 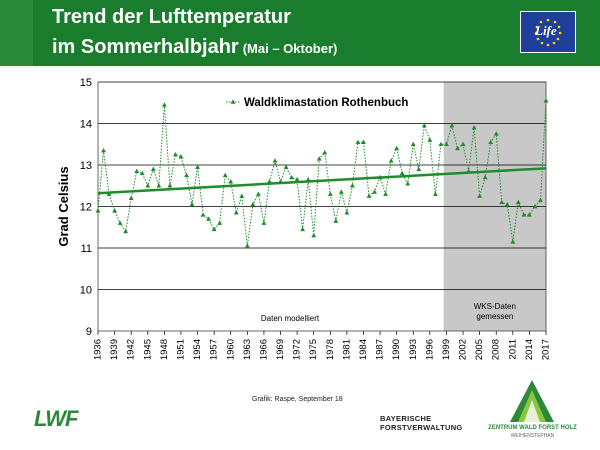 I want to click on x-tick-label: 1984, so click(x=363, y=349).